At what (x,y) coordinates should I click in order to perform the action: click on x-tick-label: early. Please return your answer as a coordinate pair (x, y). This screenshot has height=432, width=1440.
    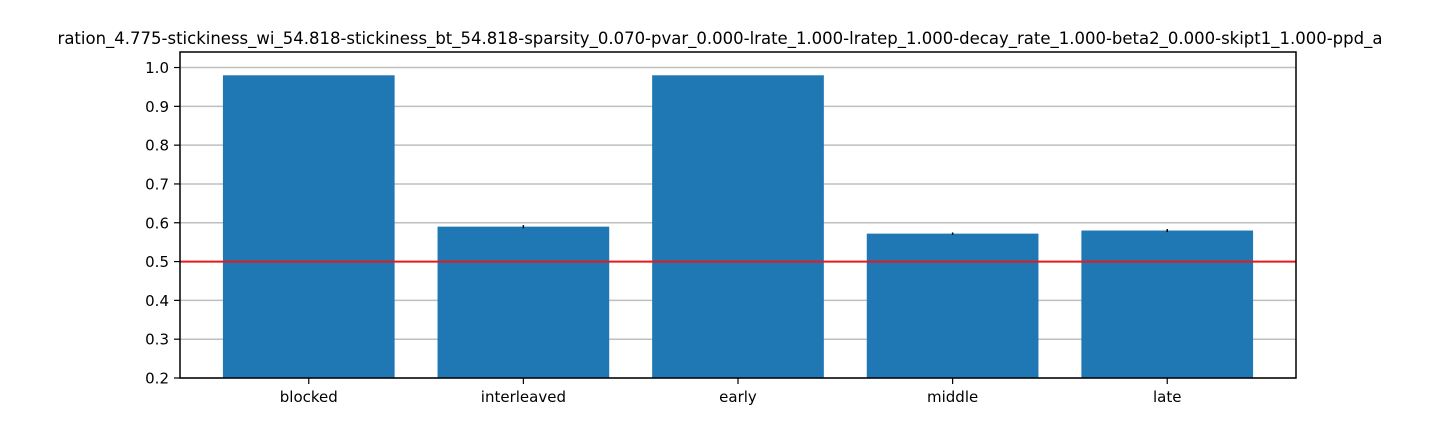
    Looking at the image, I should click on (738, 397).